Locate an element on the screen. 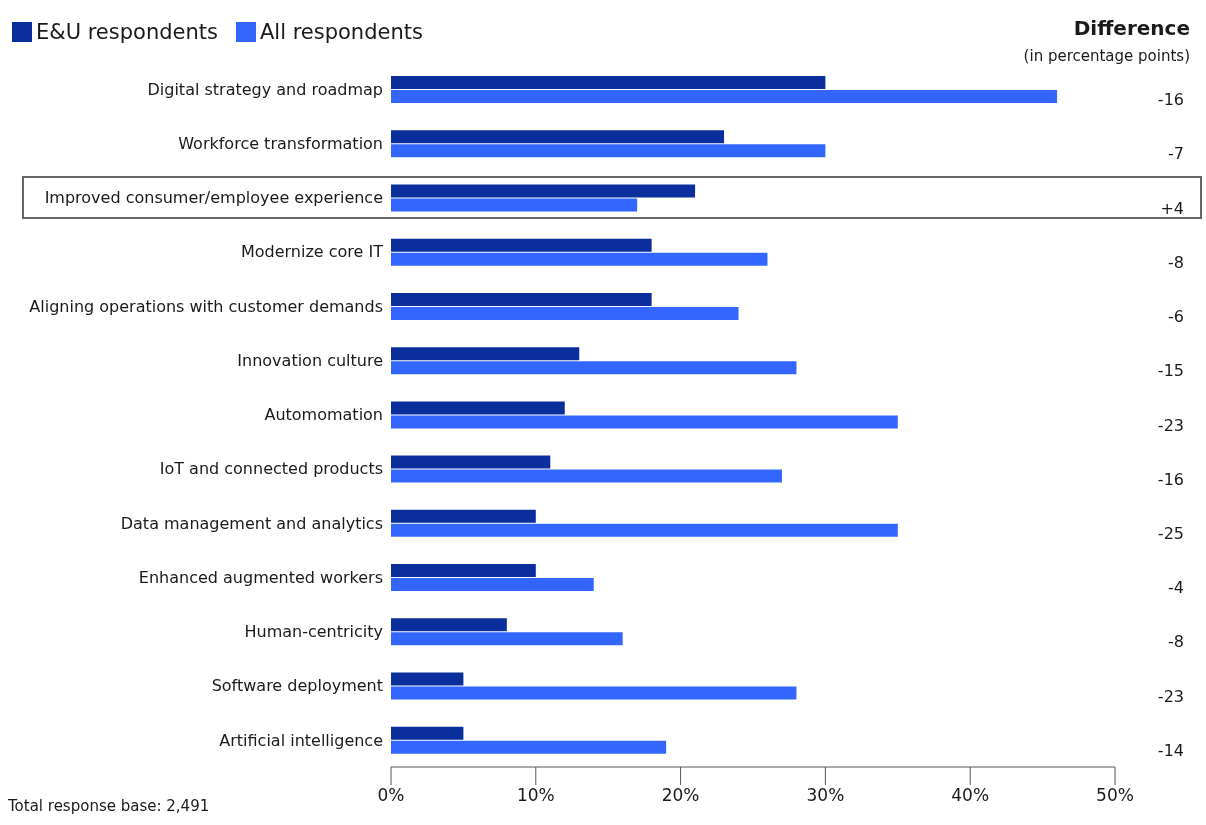  y-tick-label: Data management and analytics is located at coordinates (251, 523).